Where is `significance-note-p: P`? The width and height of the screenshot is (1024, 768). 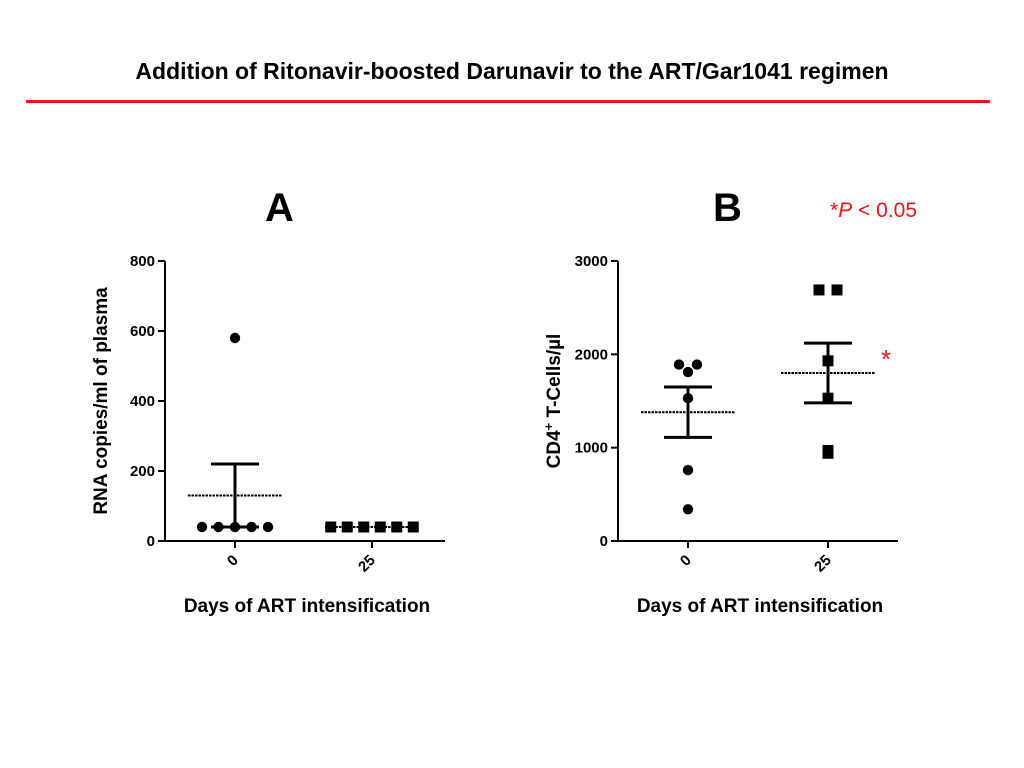
significance-note-p: P is located at coordinates (845, 210).